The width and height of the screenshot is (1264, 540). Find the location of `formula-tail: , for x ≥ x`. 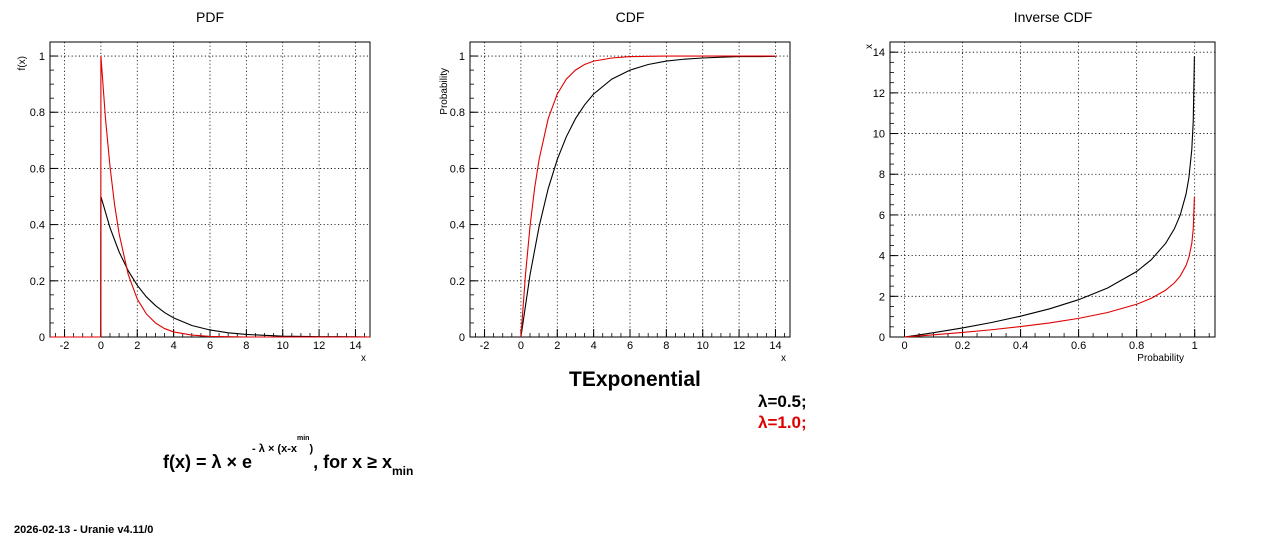

formula-tail: , for x ≥ x is located at coordinates (353, 462).